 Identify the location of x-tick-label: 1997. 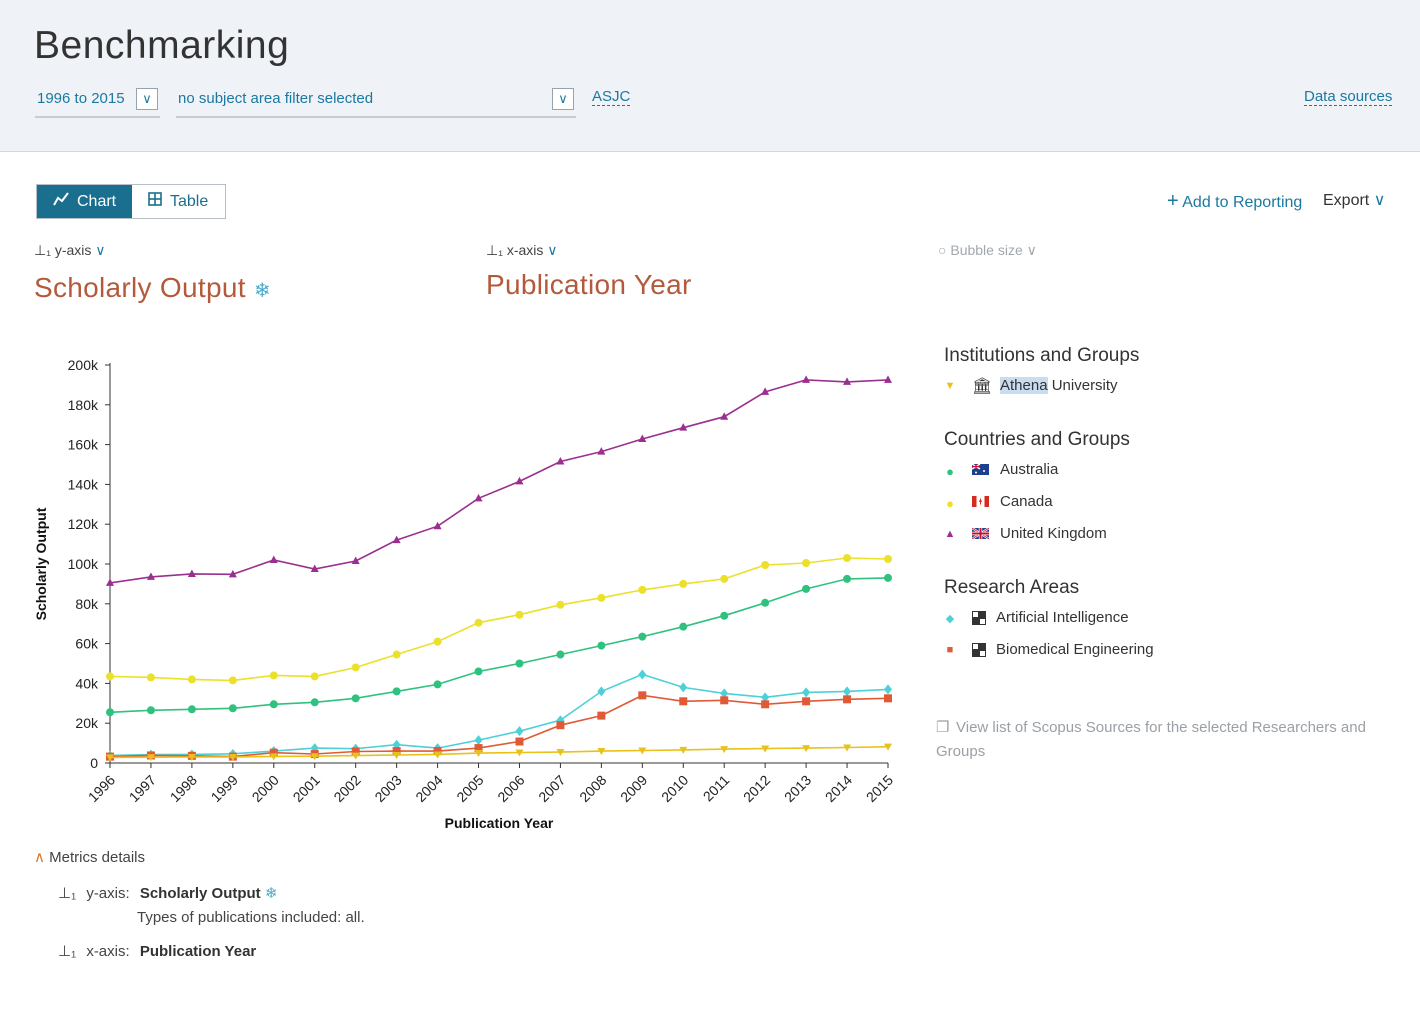
(142, 788).